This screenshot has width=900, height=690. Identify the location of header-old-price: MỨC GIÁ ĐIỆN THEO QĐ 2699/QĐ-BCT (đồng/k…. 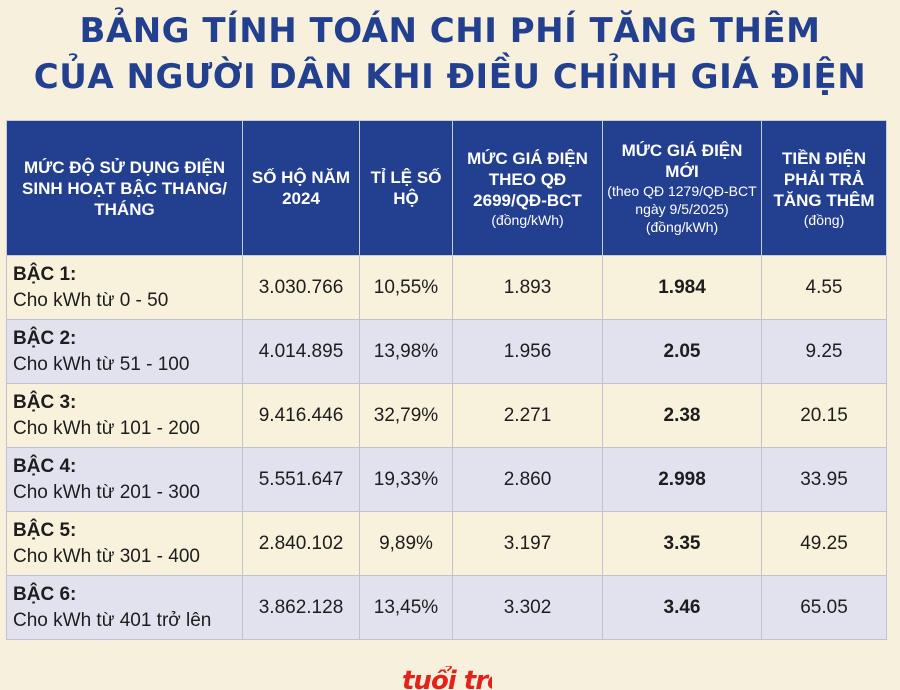
(527, 188).